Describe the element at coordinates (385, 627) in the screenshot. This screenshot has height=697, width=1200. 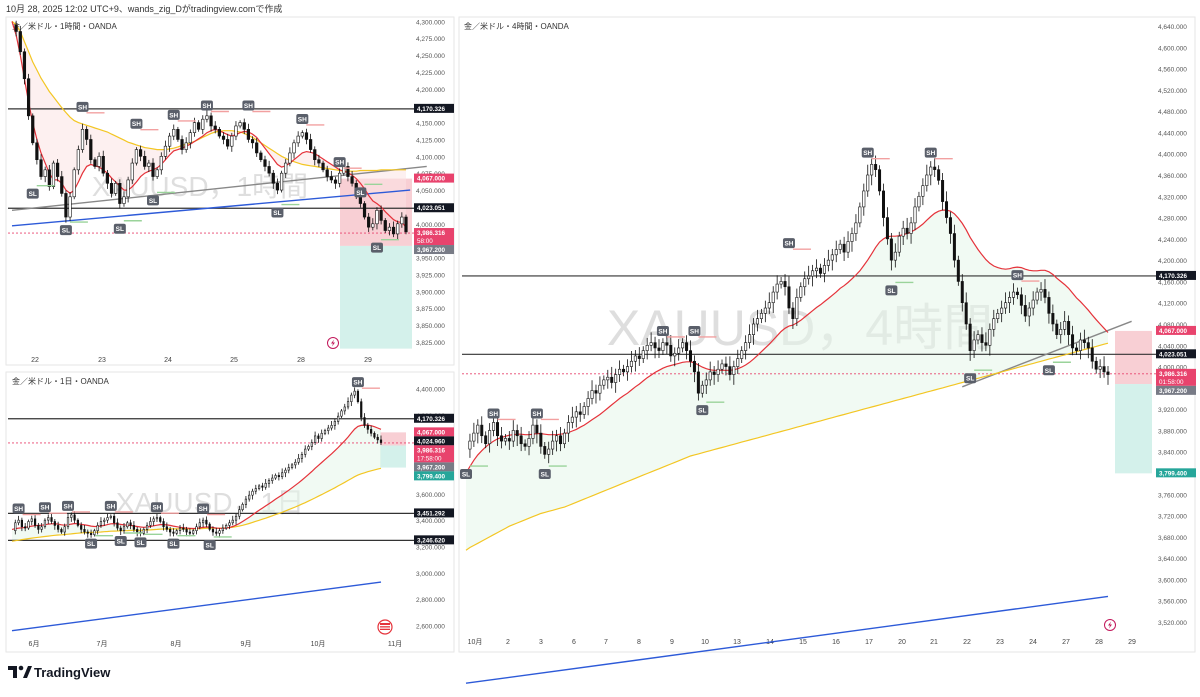
I see `us-flag-event-icon` at that location.